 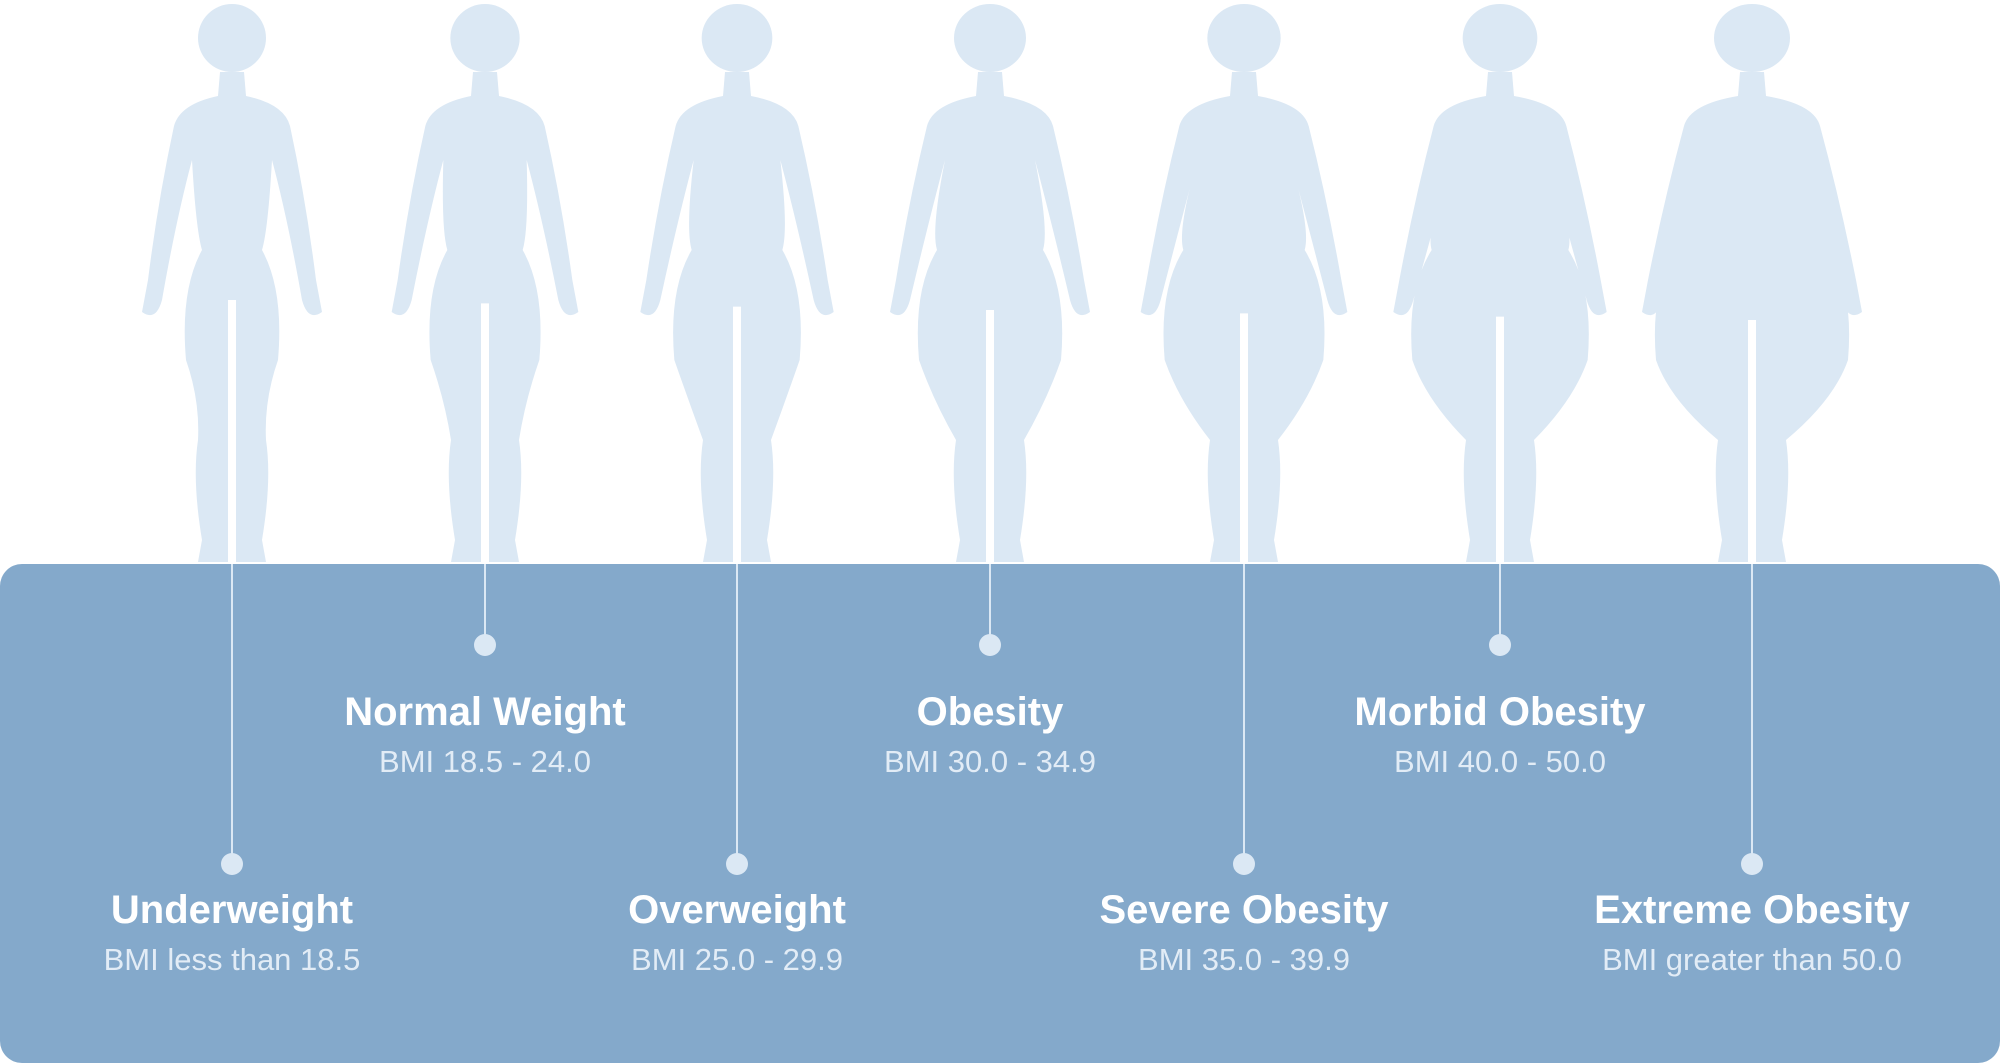 What do you see at coordinates (485, 735) in the screenshot?
I see `category-label-normal-weight: Normal Weight BMI 18.5 - 24.0` at bounding box center [485, 735].